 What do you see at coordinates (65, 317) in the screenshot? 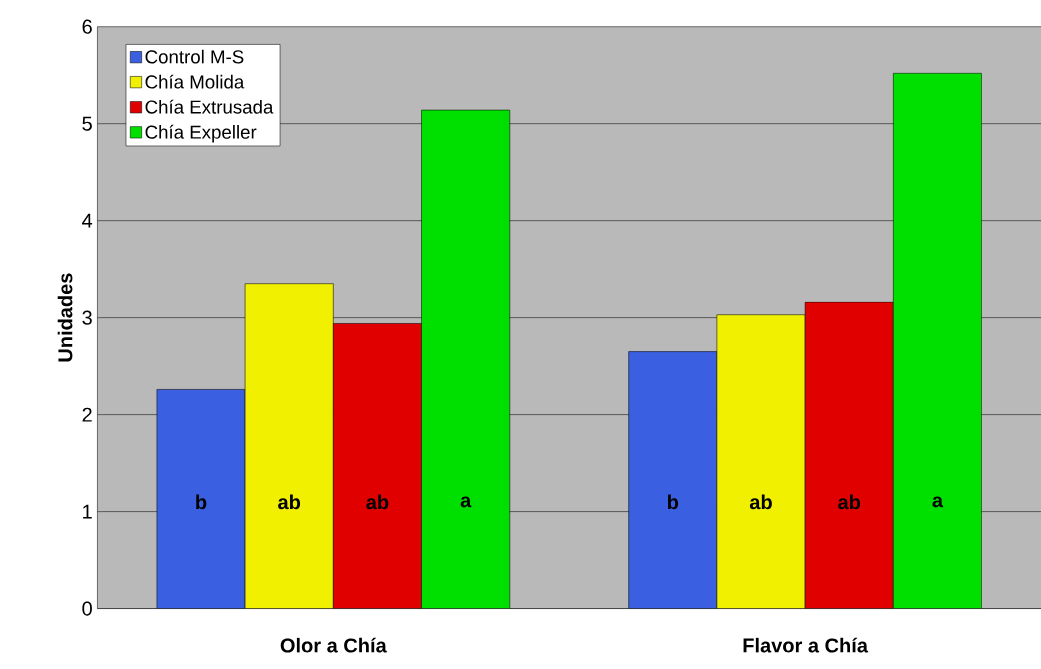
I see `y-axis-title: Unidades` at bounding box center [65, 317].